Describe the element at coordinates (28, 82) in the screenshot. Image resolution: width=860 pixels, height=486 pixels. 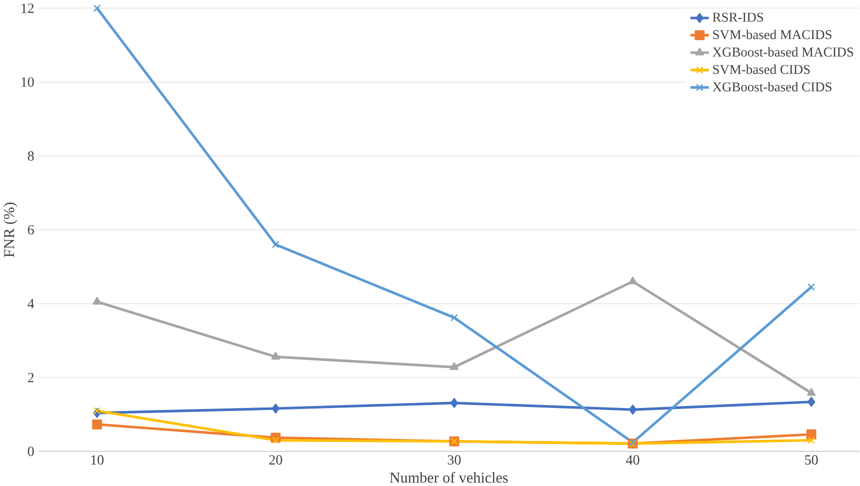
I see `y-tick-label: 10` at that location.